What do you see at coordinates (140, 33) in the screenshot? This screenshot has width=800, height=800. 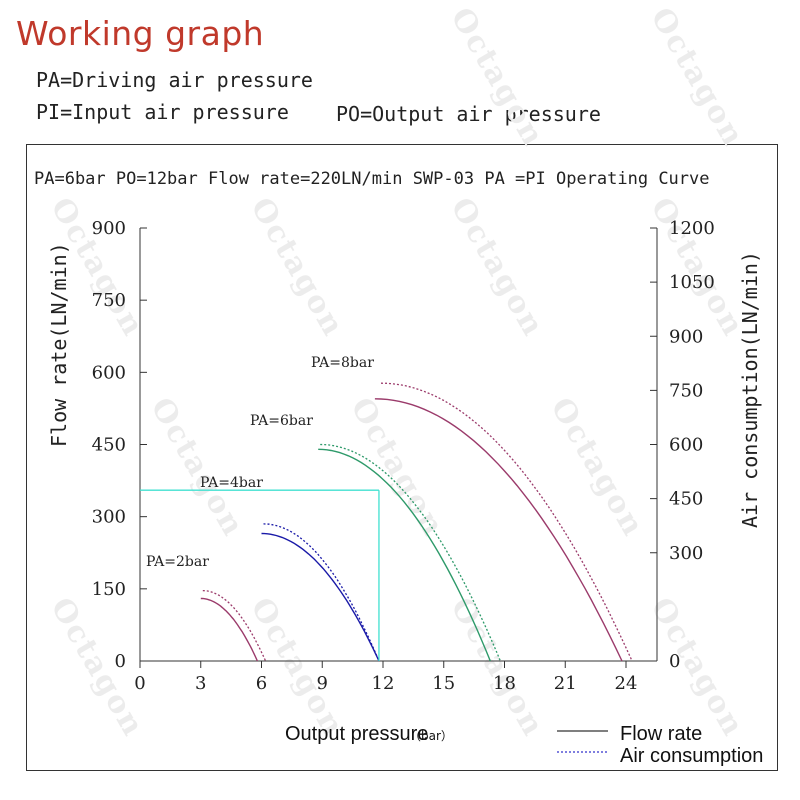 I see `page-title: Working graph` at bounding box center [140, 33].